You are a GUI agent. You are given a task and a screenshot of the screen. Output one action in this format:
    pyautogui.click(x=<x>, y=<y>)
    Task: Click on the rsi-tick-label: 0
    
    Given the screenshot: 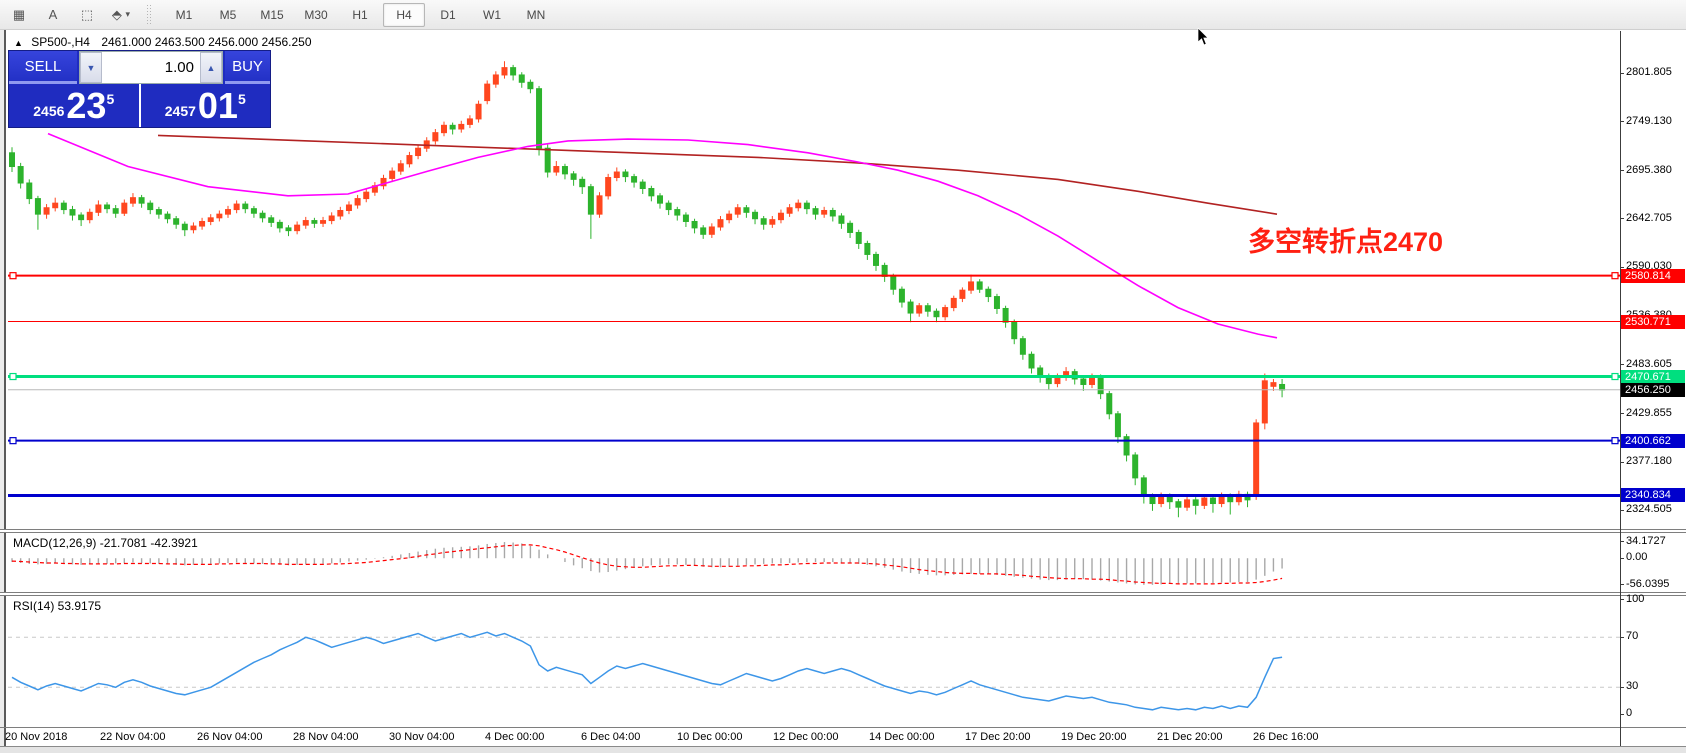 What is the action you would take?
    pyautogui.click(x=1629, y=713)
    